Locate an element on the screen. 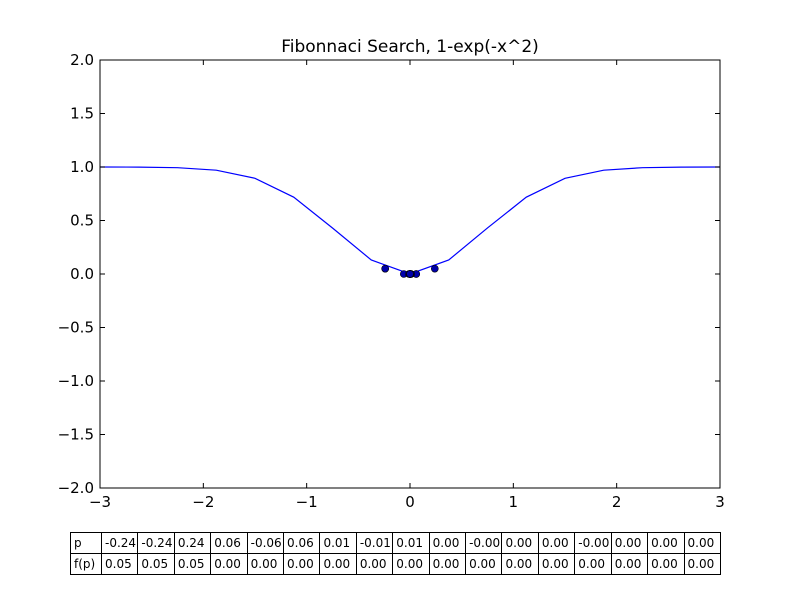 The width and height of the screenshot is (800, 600). x-tick-label: 0 is located at coordinates (410, 502).